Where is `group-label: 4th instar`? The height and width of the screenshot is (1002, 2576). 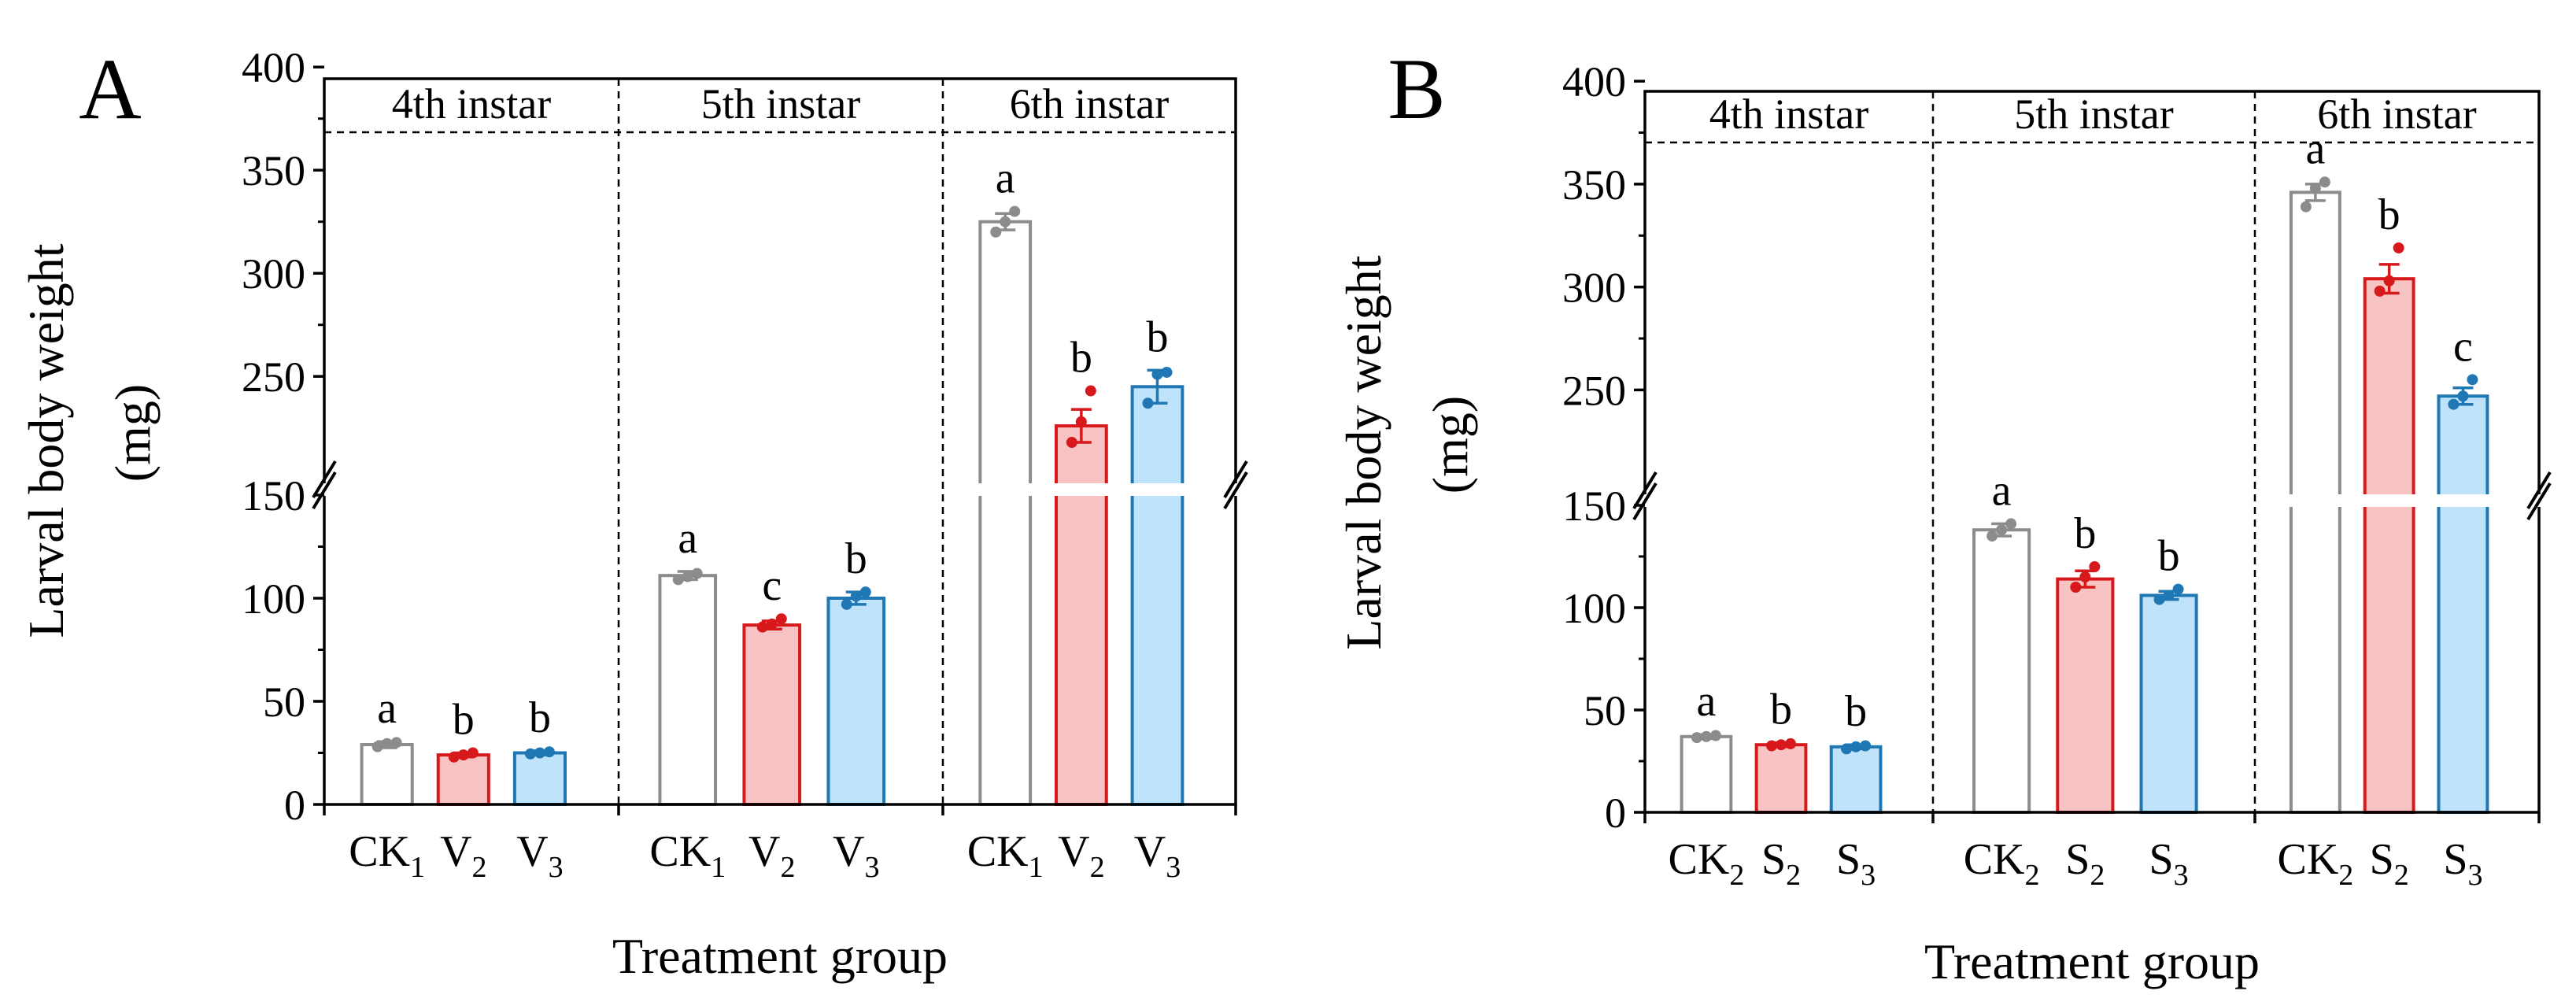 group-label: 4th instar is located at coordinates (1788, 114).